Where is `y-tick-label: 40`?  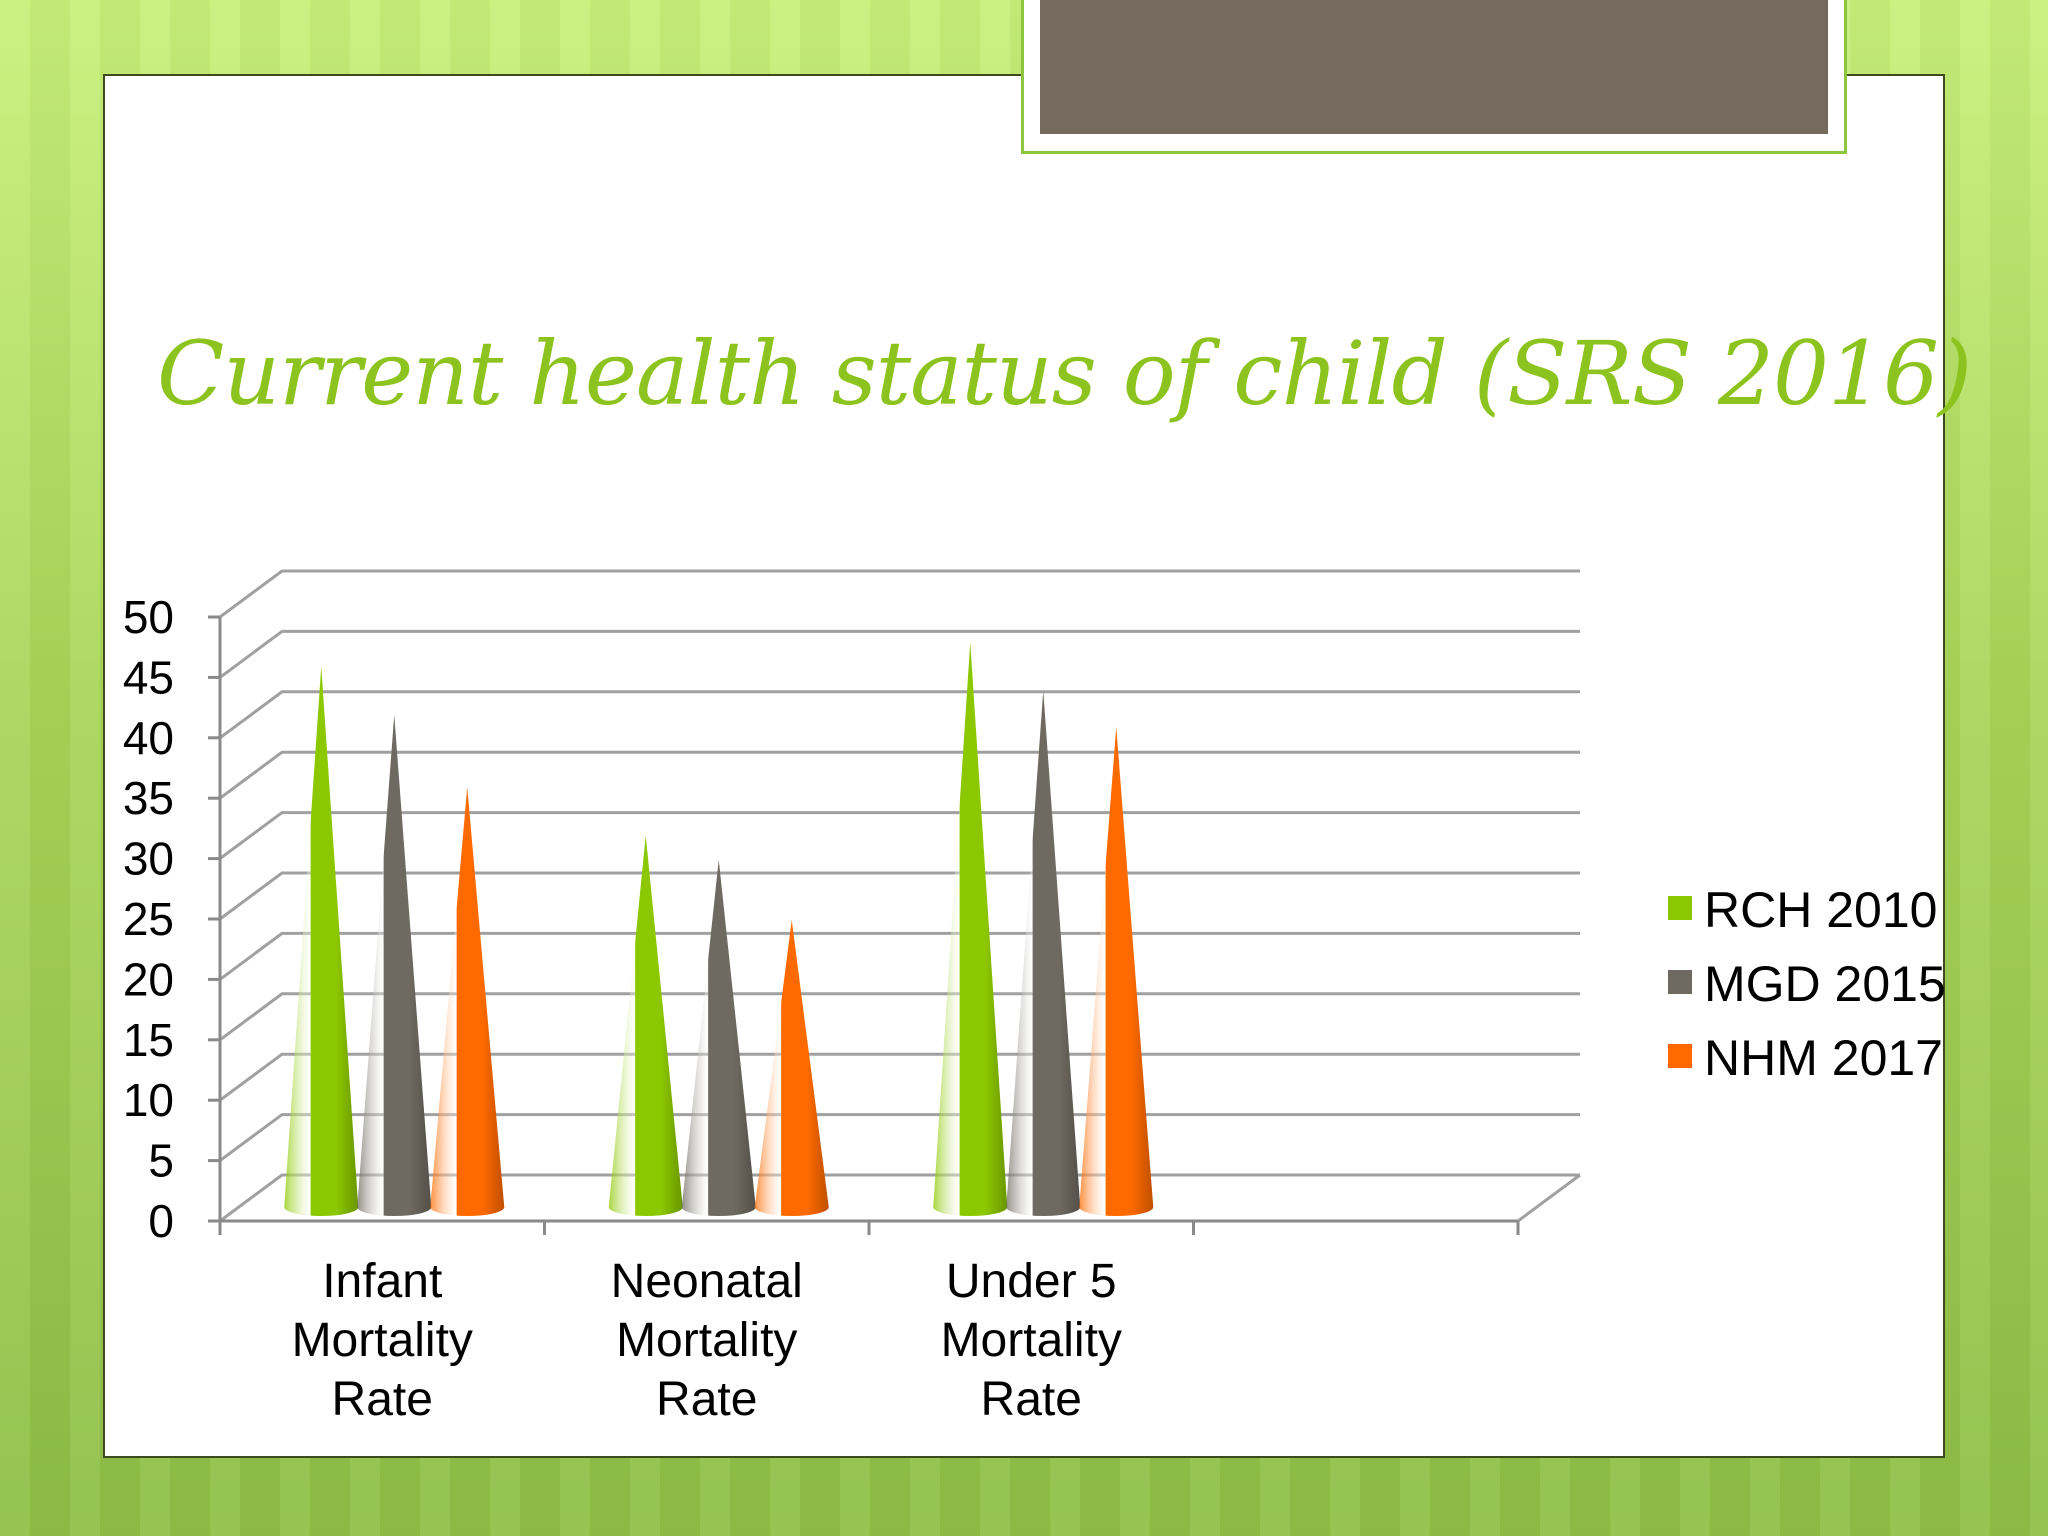
y-tick-label: 40 is located at coordinates (148, 738).